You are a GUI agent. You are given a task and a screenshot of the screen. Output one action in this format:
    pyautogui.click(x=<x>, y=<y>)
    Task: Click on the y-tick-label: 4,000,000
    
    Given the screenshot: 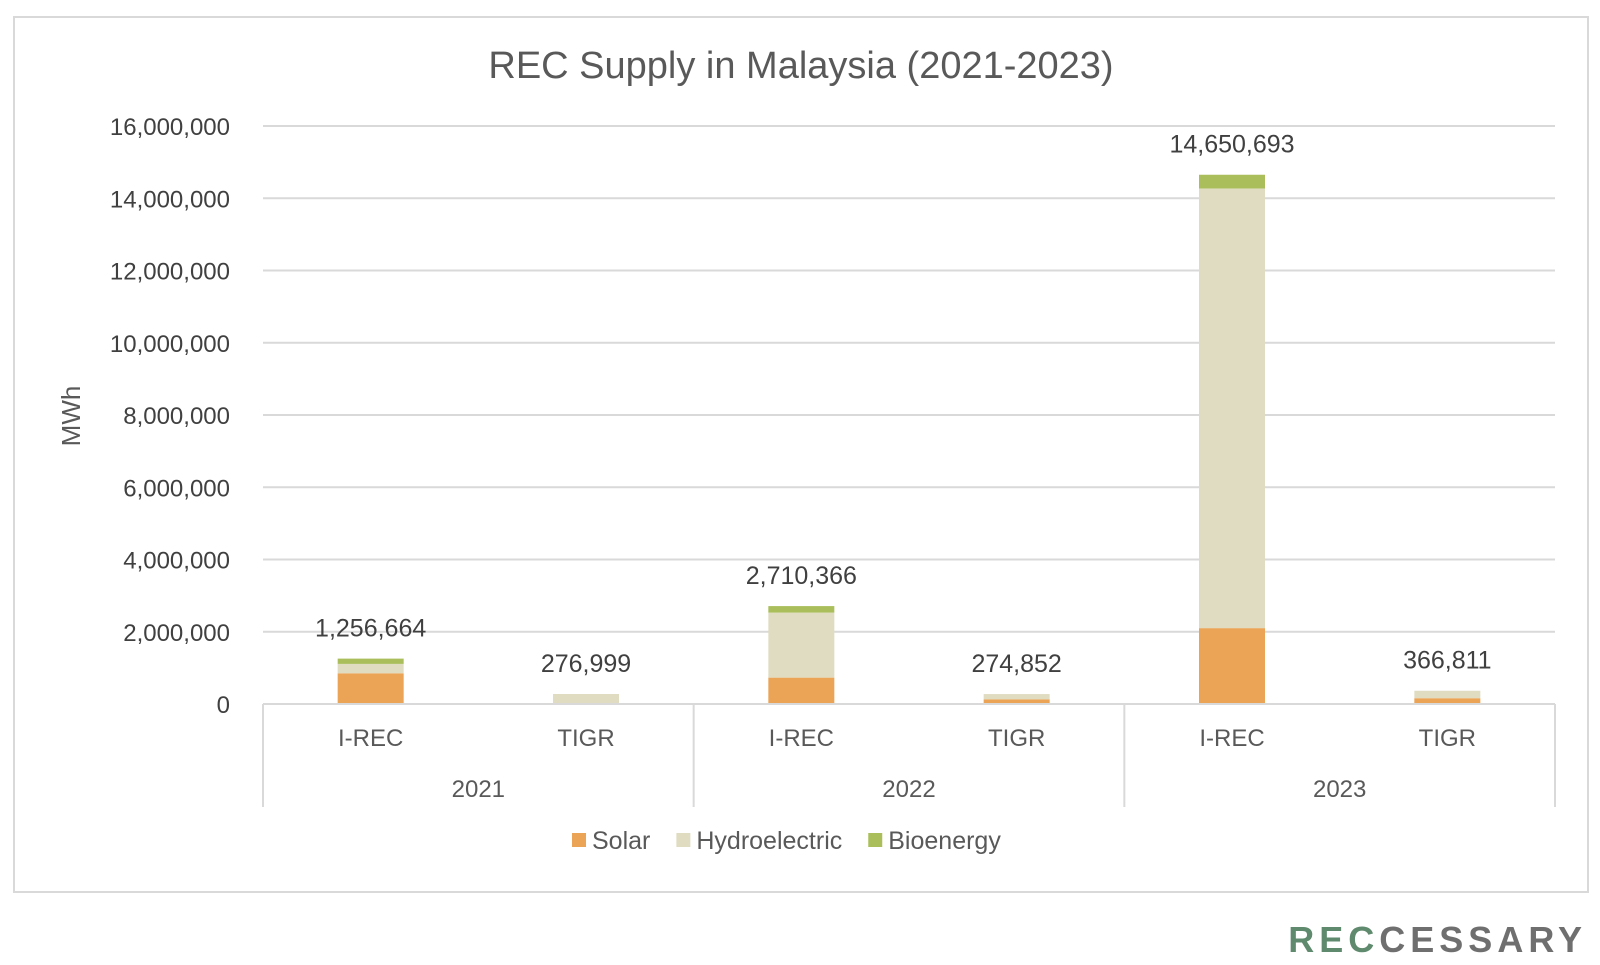 What is the action you would take?
    pyautogui.click(x=176, y=561)
    